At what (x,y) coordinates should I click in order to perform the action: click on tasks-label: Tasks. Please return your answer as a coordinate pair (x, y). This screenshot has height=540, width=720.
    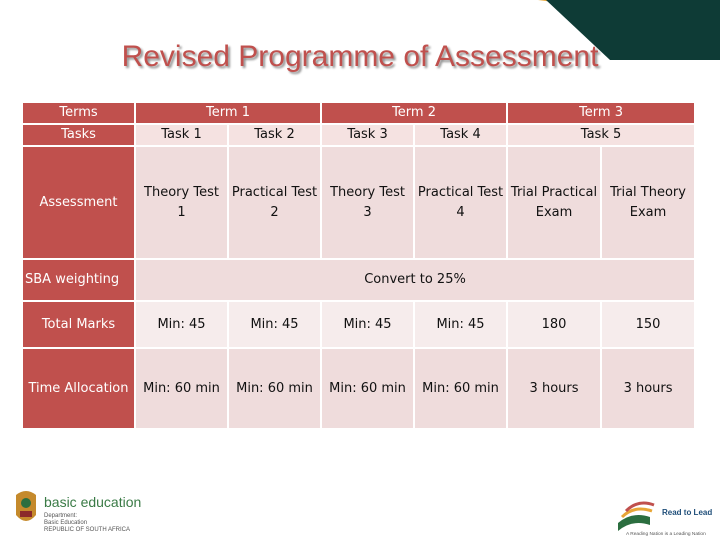
    Looking at the image, I should click on (78, 135).